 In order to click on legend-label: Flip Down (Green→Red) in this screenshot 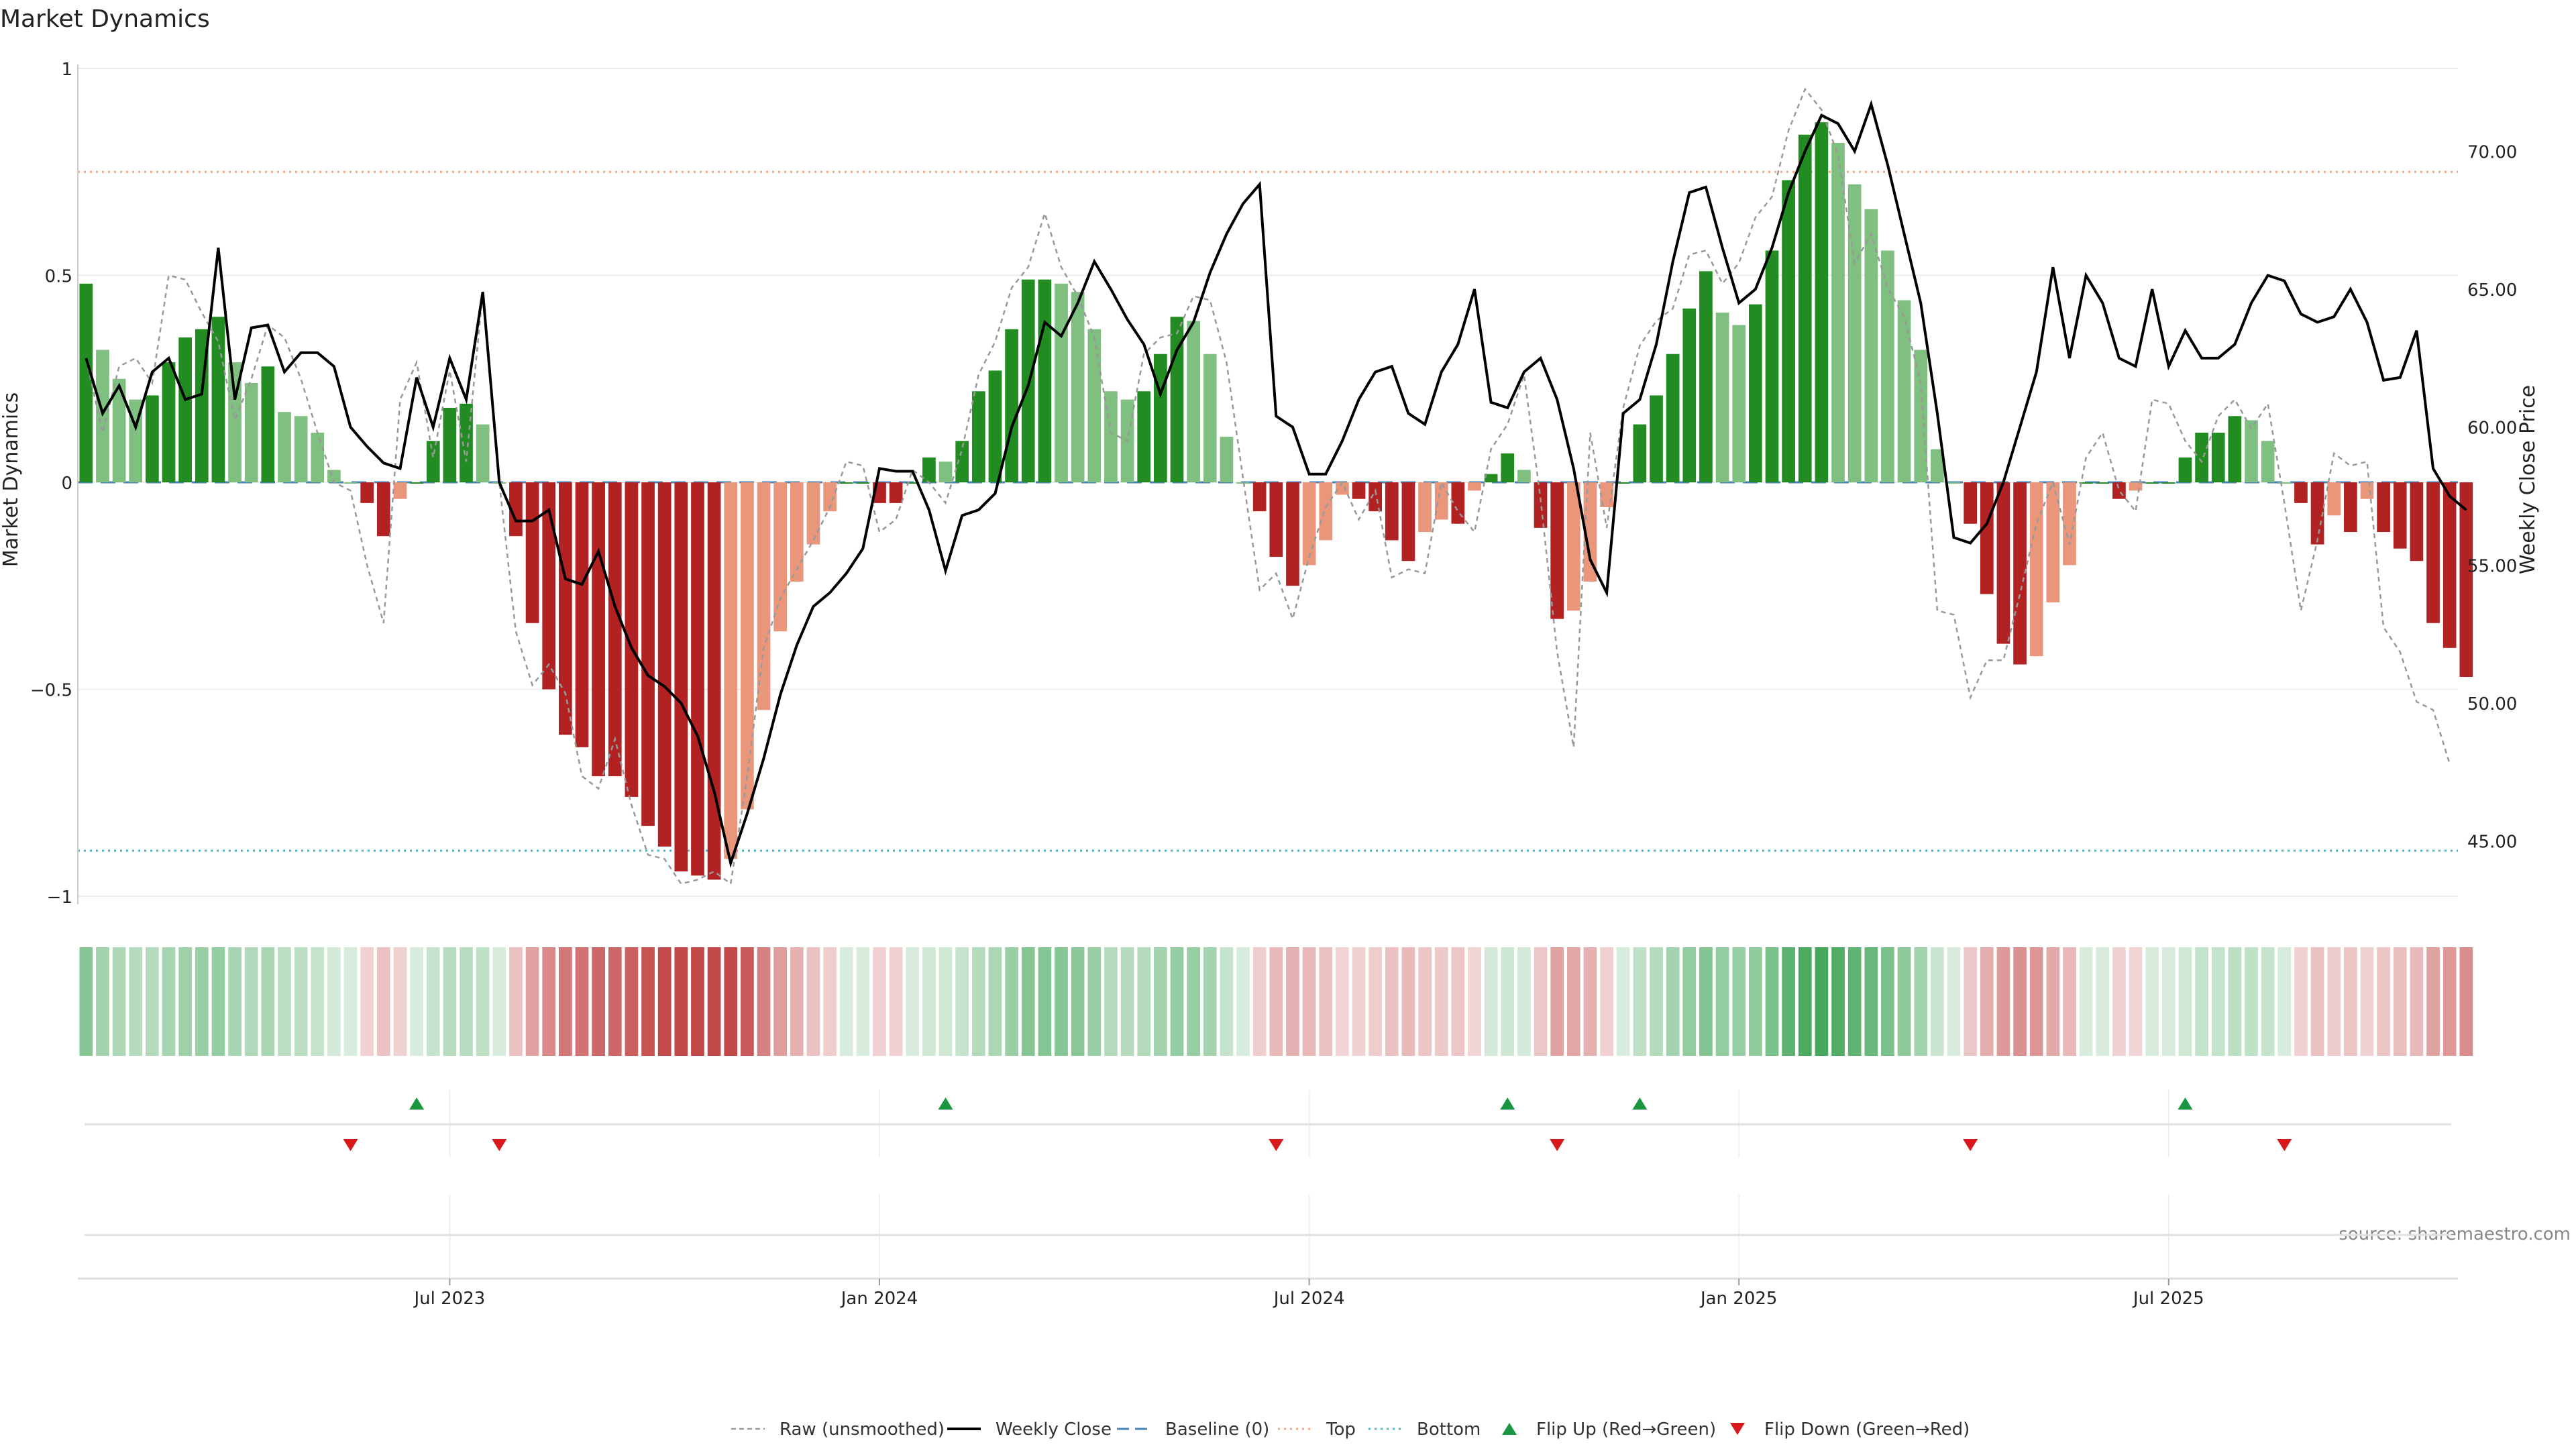, I will do `click(1867, 1429)`.